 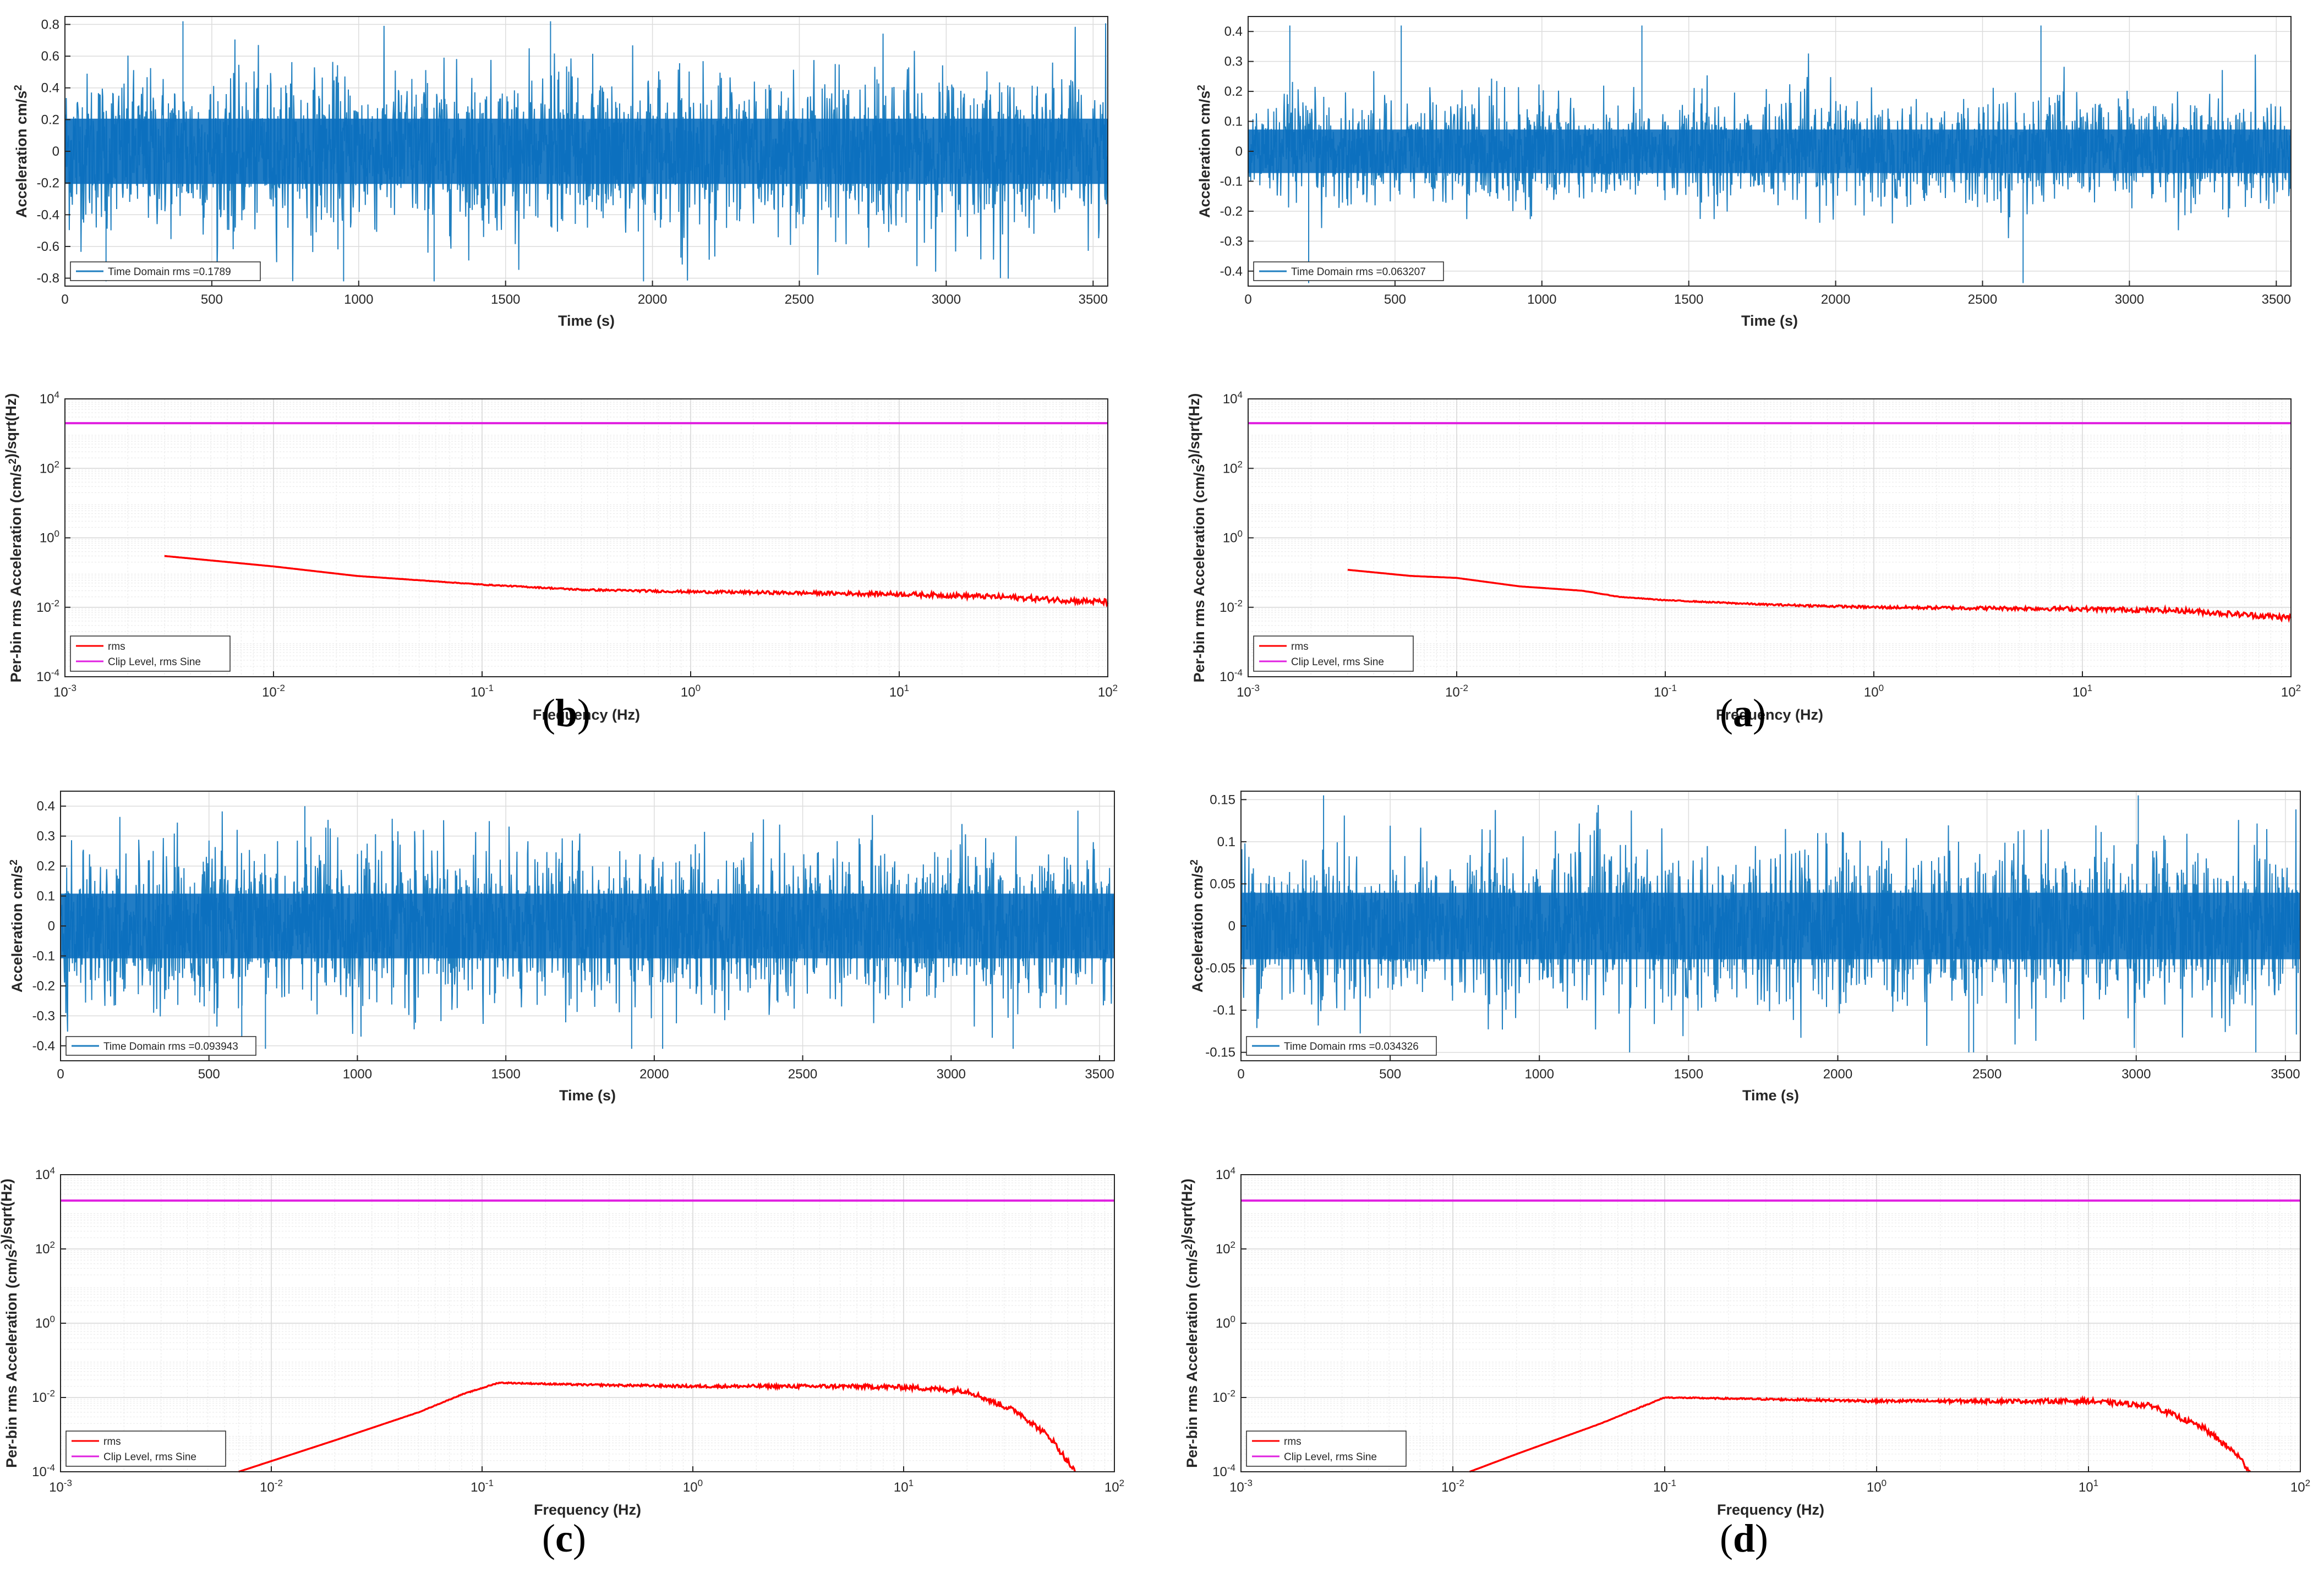 I want to click on panel-label-b: (a), so click(x=1743, y=713).